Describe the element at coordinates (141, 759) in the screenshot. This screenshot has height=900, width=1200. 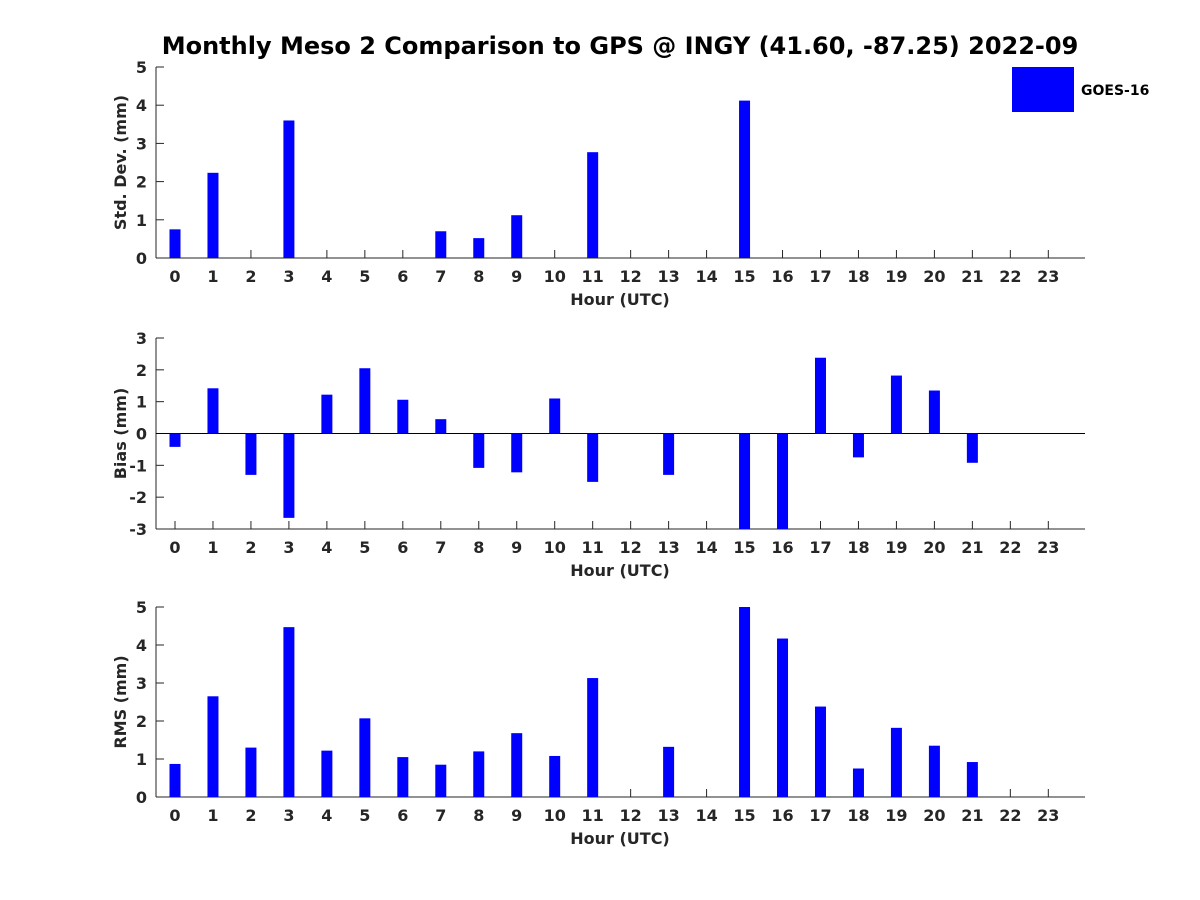
I see `y-tick-label: 1` at that location.